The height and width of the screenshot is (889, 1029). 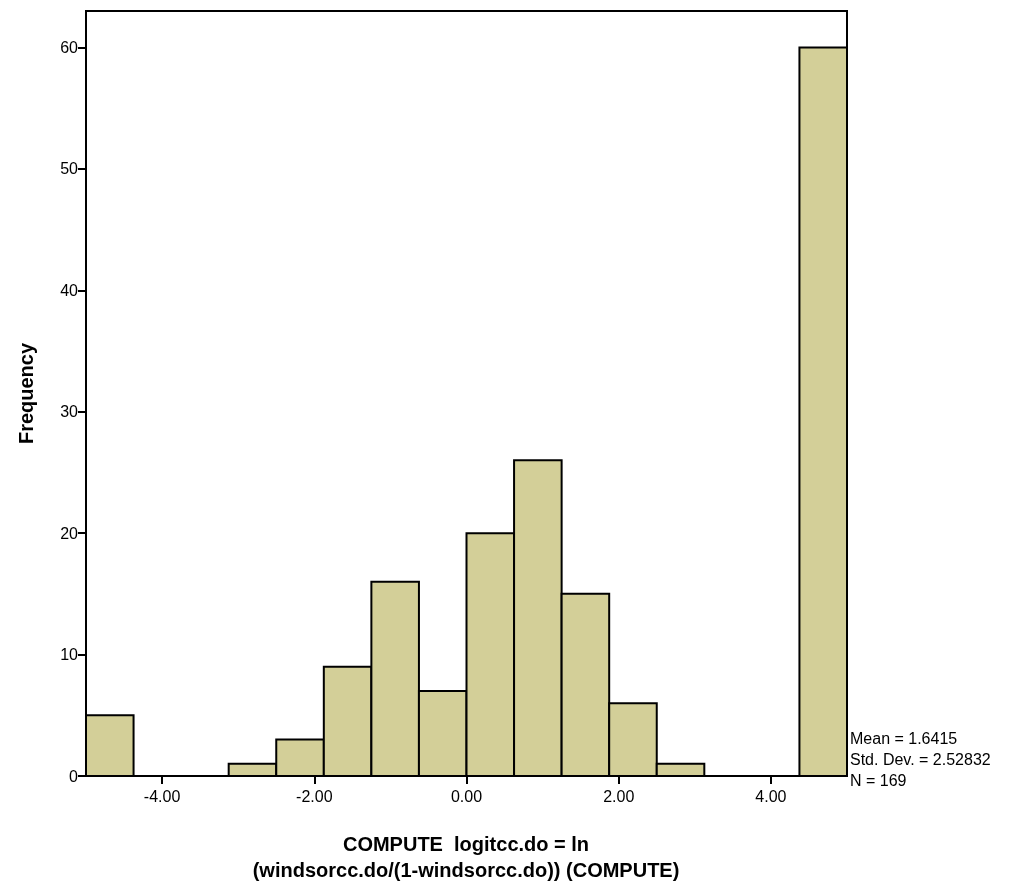 What do you see at coordinates (69, 169) in the screenshot?
I see `y-tick-label: 50` at bounding box center [69, 169].